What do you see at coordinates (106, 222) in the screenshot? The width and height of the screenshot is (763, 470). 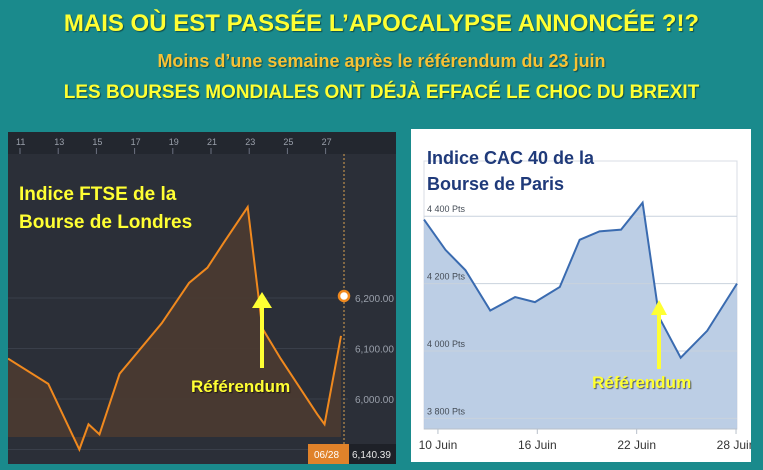 I see `ftse-chart-title-line2: Bourse de Londres` at bounding box center [106, 222].